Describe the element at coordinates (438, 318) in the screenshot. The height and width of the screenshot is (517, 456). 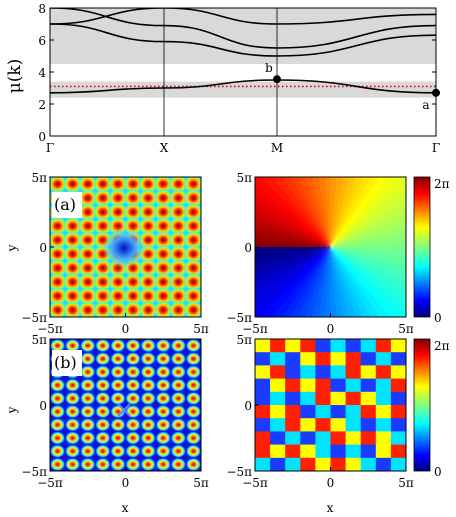
I see `colorbar-a-bottom-label: 0` at that location.